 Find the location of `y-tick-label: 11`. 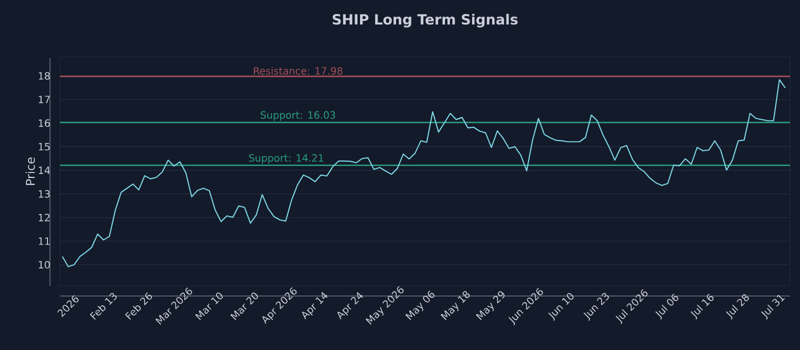

y-tick-label: 11 is located at coordinates (44, 241).